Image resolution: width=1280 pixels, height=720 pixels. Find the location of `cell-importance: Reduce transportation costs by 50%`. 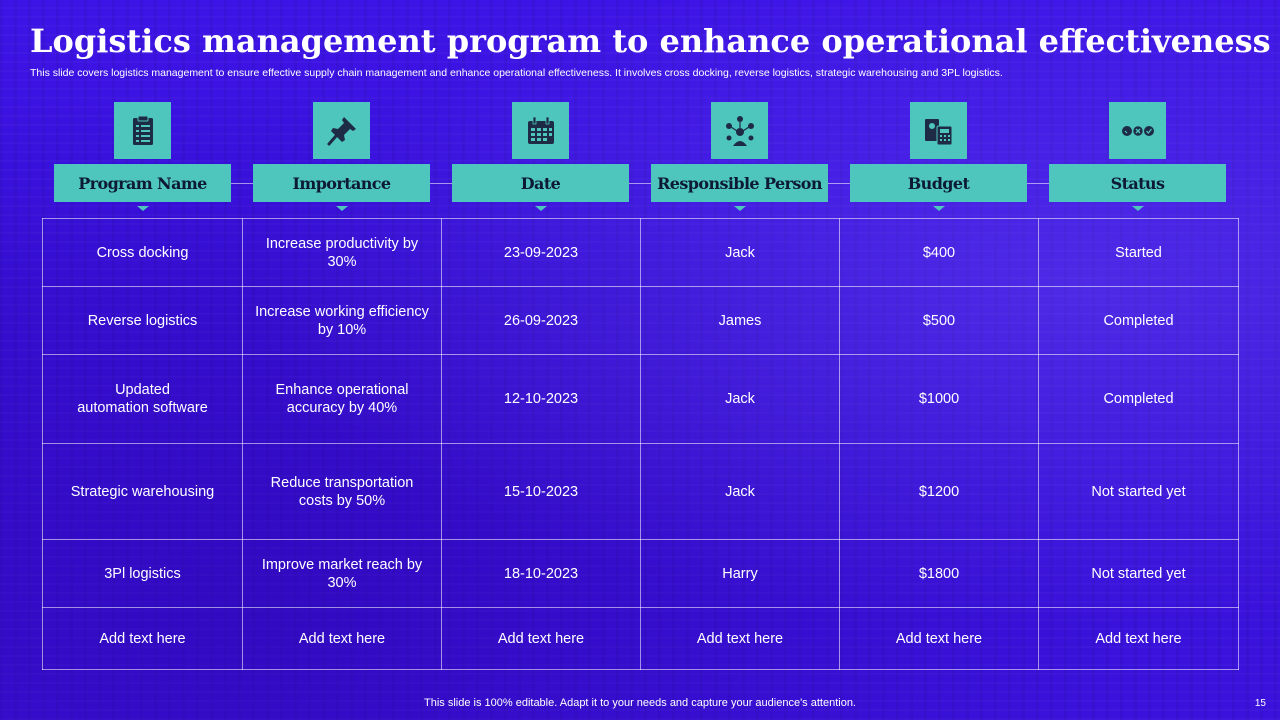

cell-importance: Reduce transportation costs by 50% is located at coordinates (342, 491).